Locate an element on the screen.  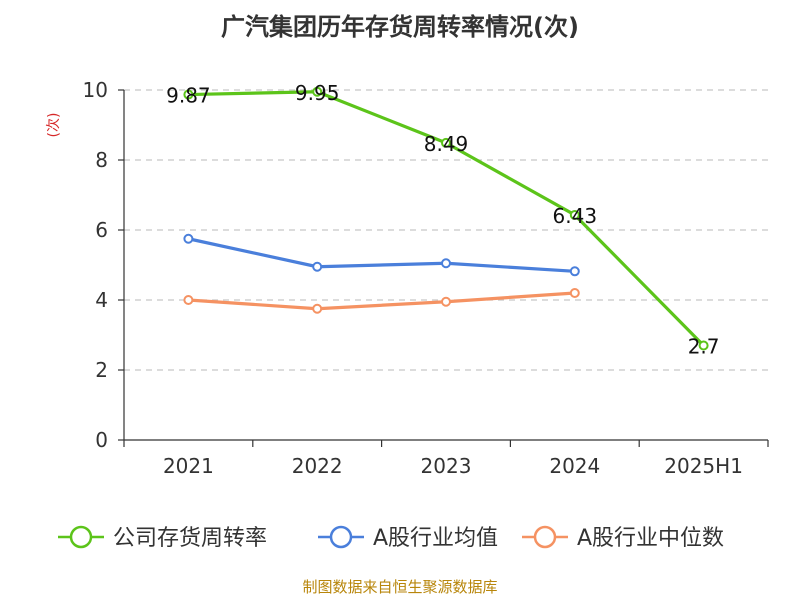
source-note: 制图数据来自恒生聚源数据库 is located at coordinates (399, 587).